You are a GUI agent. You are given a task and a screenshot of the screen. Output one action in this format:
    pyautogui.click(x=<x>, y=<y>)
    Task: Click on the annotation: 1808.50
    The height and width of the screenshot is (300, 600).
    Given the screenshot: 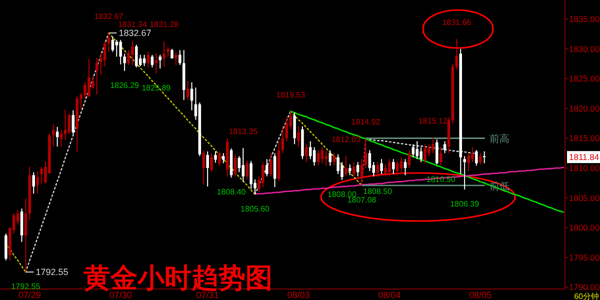 What is the action you would take?
    pyautogui.click(x=378, y=191)
    